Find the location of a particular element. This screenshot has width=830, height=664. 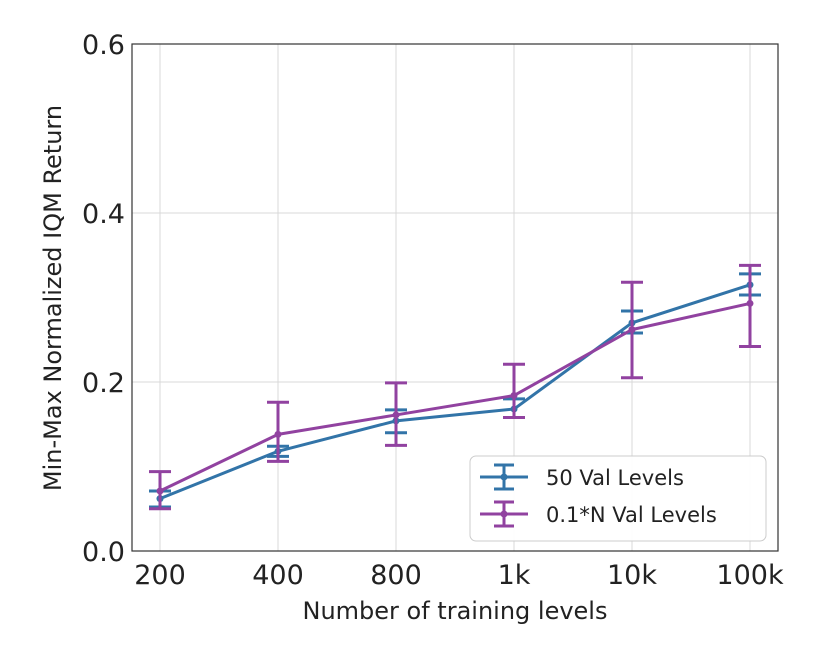

y-axis-ticks: 0.0 0.2 0.4 0.6 is located at coordinates (103, 299).